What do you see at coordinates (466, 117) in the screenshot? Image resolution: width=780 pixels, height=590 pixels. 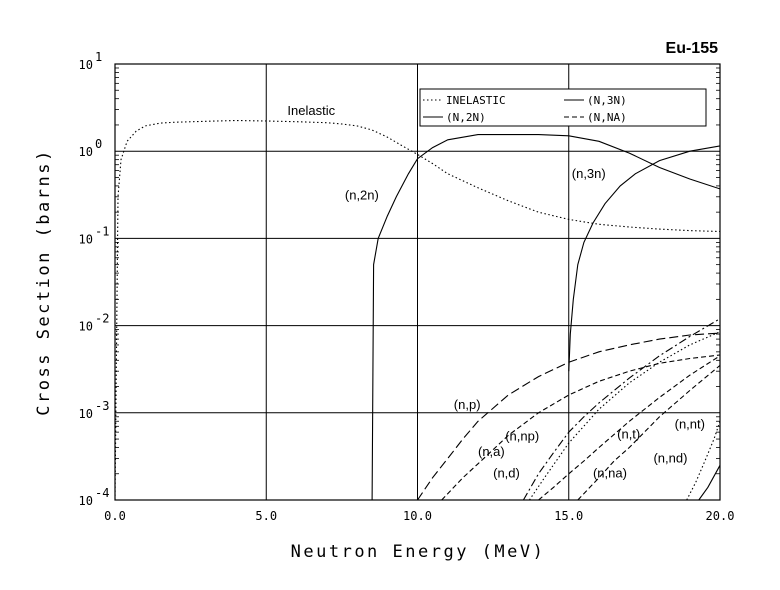 I see `legend-entry: (N,2N)` at bounding box center [466, 117].